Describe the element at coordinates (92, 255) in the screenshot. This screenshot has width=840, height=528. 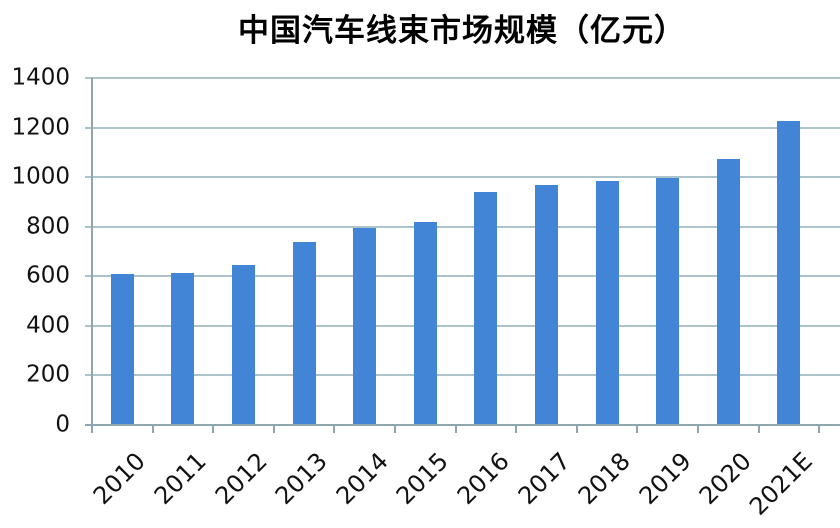
I see `y-axis-line` at that location.